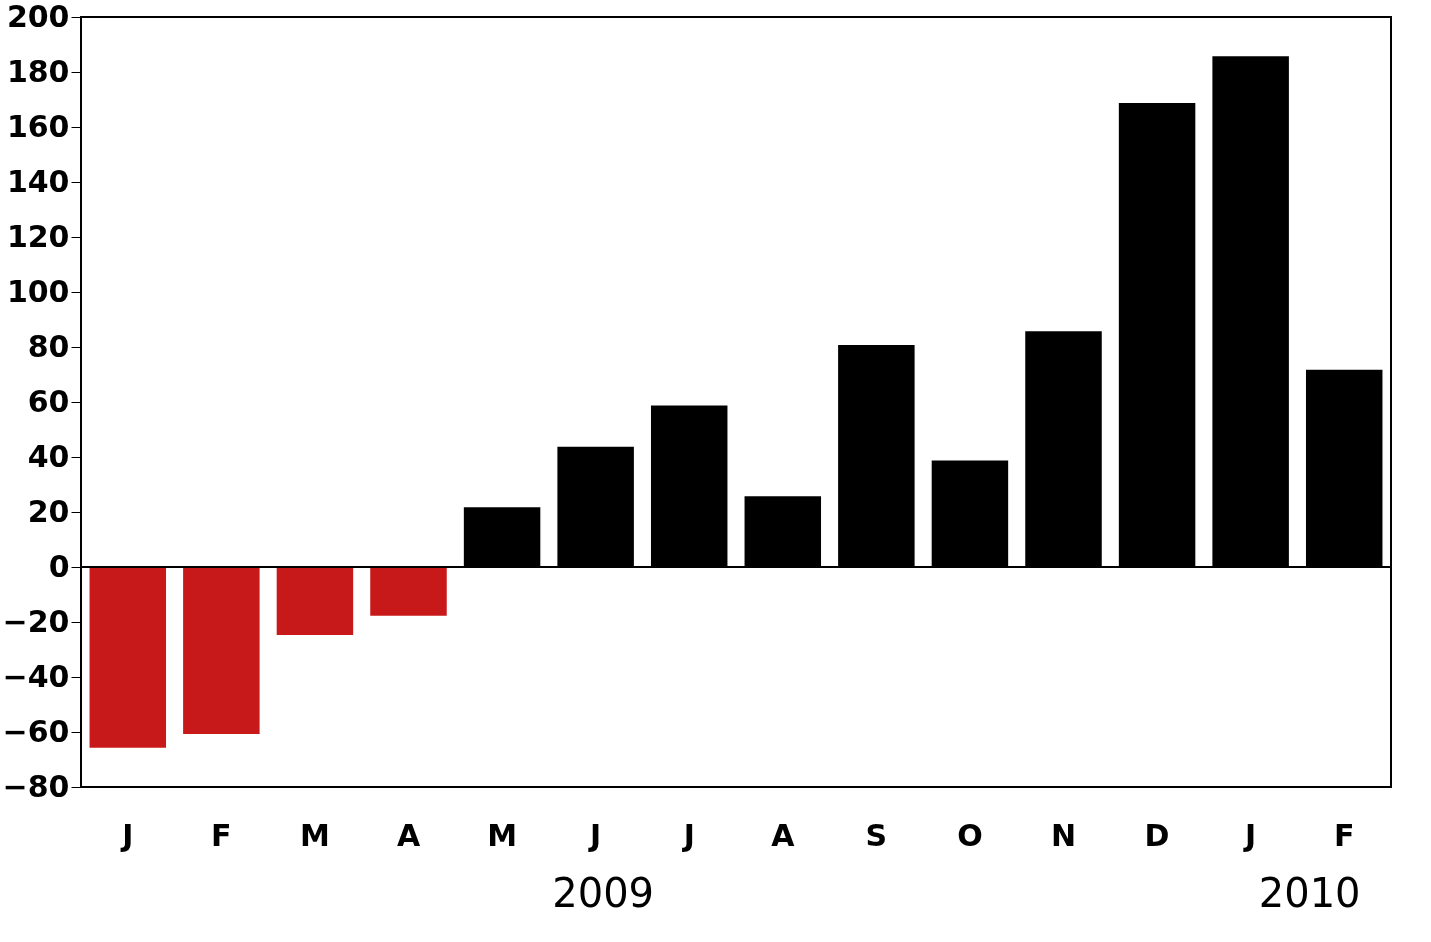  Describe the element at coordinates (38, 126) in the screenshot. I see `y-tick-label: 160` at that location.